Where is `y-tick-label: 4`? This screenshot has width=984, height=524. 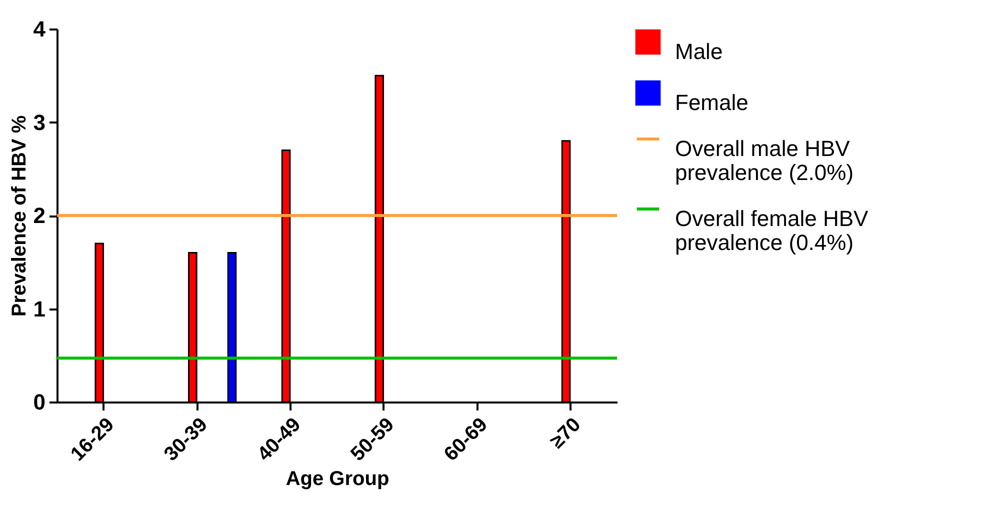
y-tick-label: 4 is located at coordinates (39, 29).